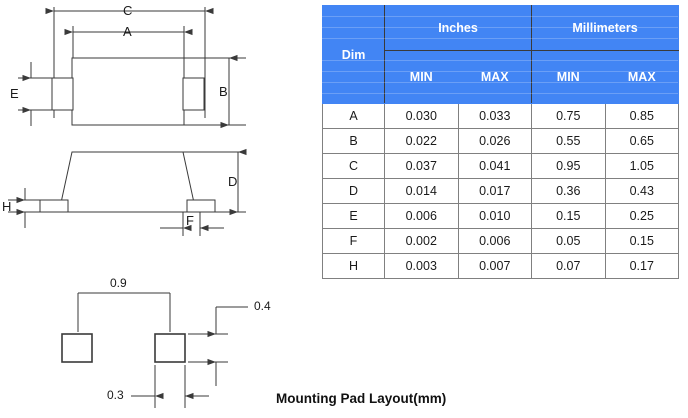 The height and width of the screenshot is (418, 688). I want to click on column-header-mm-min: MIN, so click(568, 77).